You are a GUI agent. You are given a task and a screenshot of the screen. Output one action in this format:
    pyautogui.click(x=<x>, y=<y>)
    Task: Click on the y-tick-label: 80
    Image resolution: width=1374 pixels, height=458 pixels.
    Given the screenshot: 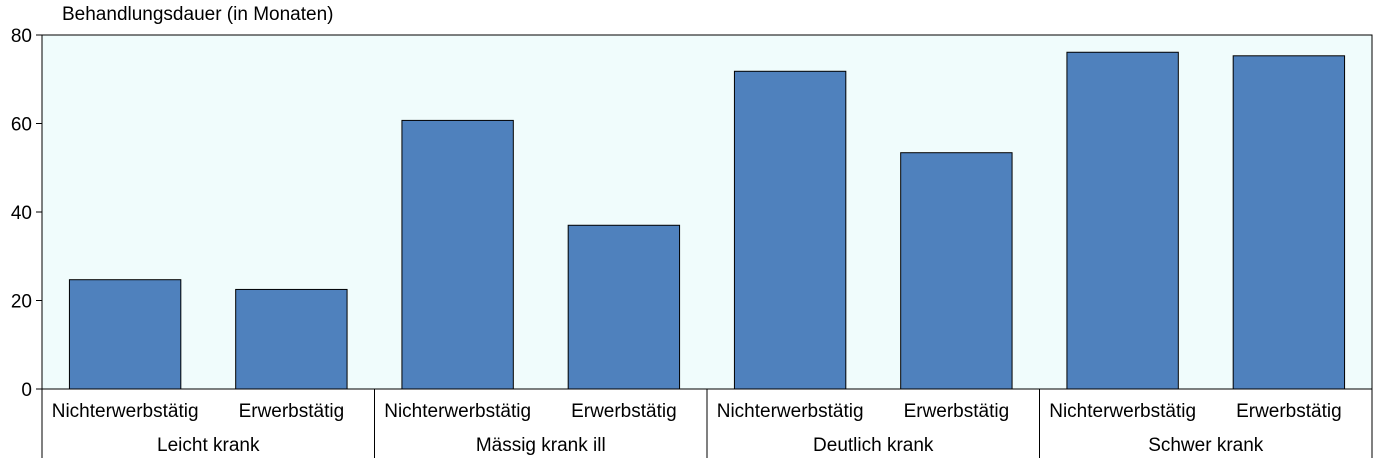 What is the action you would take?
    pyautogui.click(x=21, y=36)
    